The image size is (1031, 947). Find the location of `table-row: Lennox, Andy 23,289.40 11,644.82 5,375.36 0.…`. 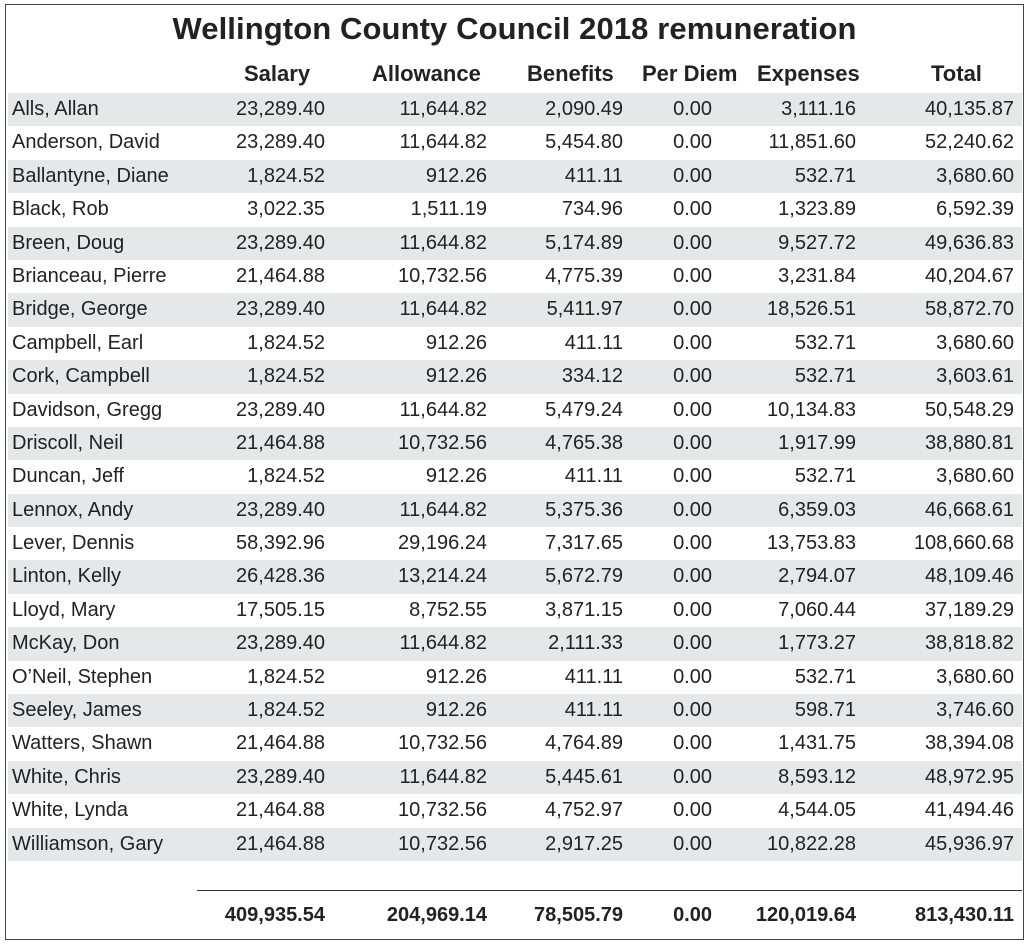

table-row: Lennox, Andy 23,289.40 11,644.82 5,375.36 0.… is located at coordinates (515, 510).